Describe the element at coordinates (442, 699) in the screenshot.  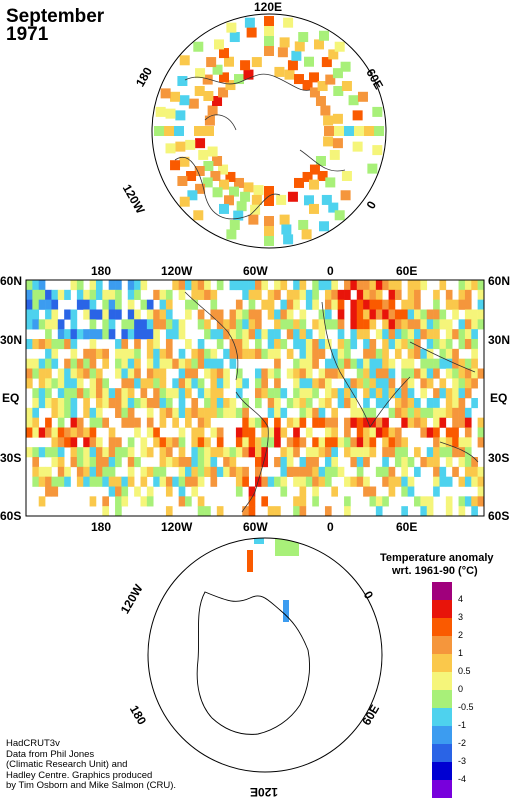
I see `legend-swatch` at that location.